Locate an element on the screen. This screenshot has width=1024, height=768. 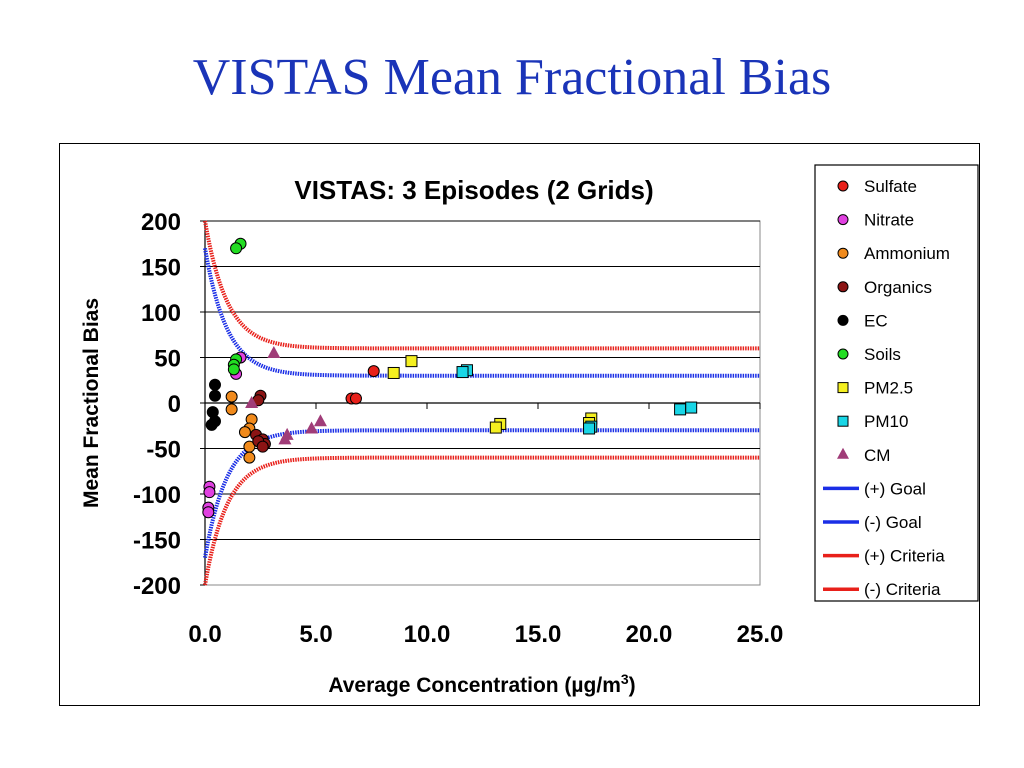
x-axis-label: Average Concentration (µg/m3) is located at coordinates (481, 684).